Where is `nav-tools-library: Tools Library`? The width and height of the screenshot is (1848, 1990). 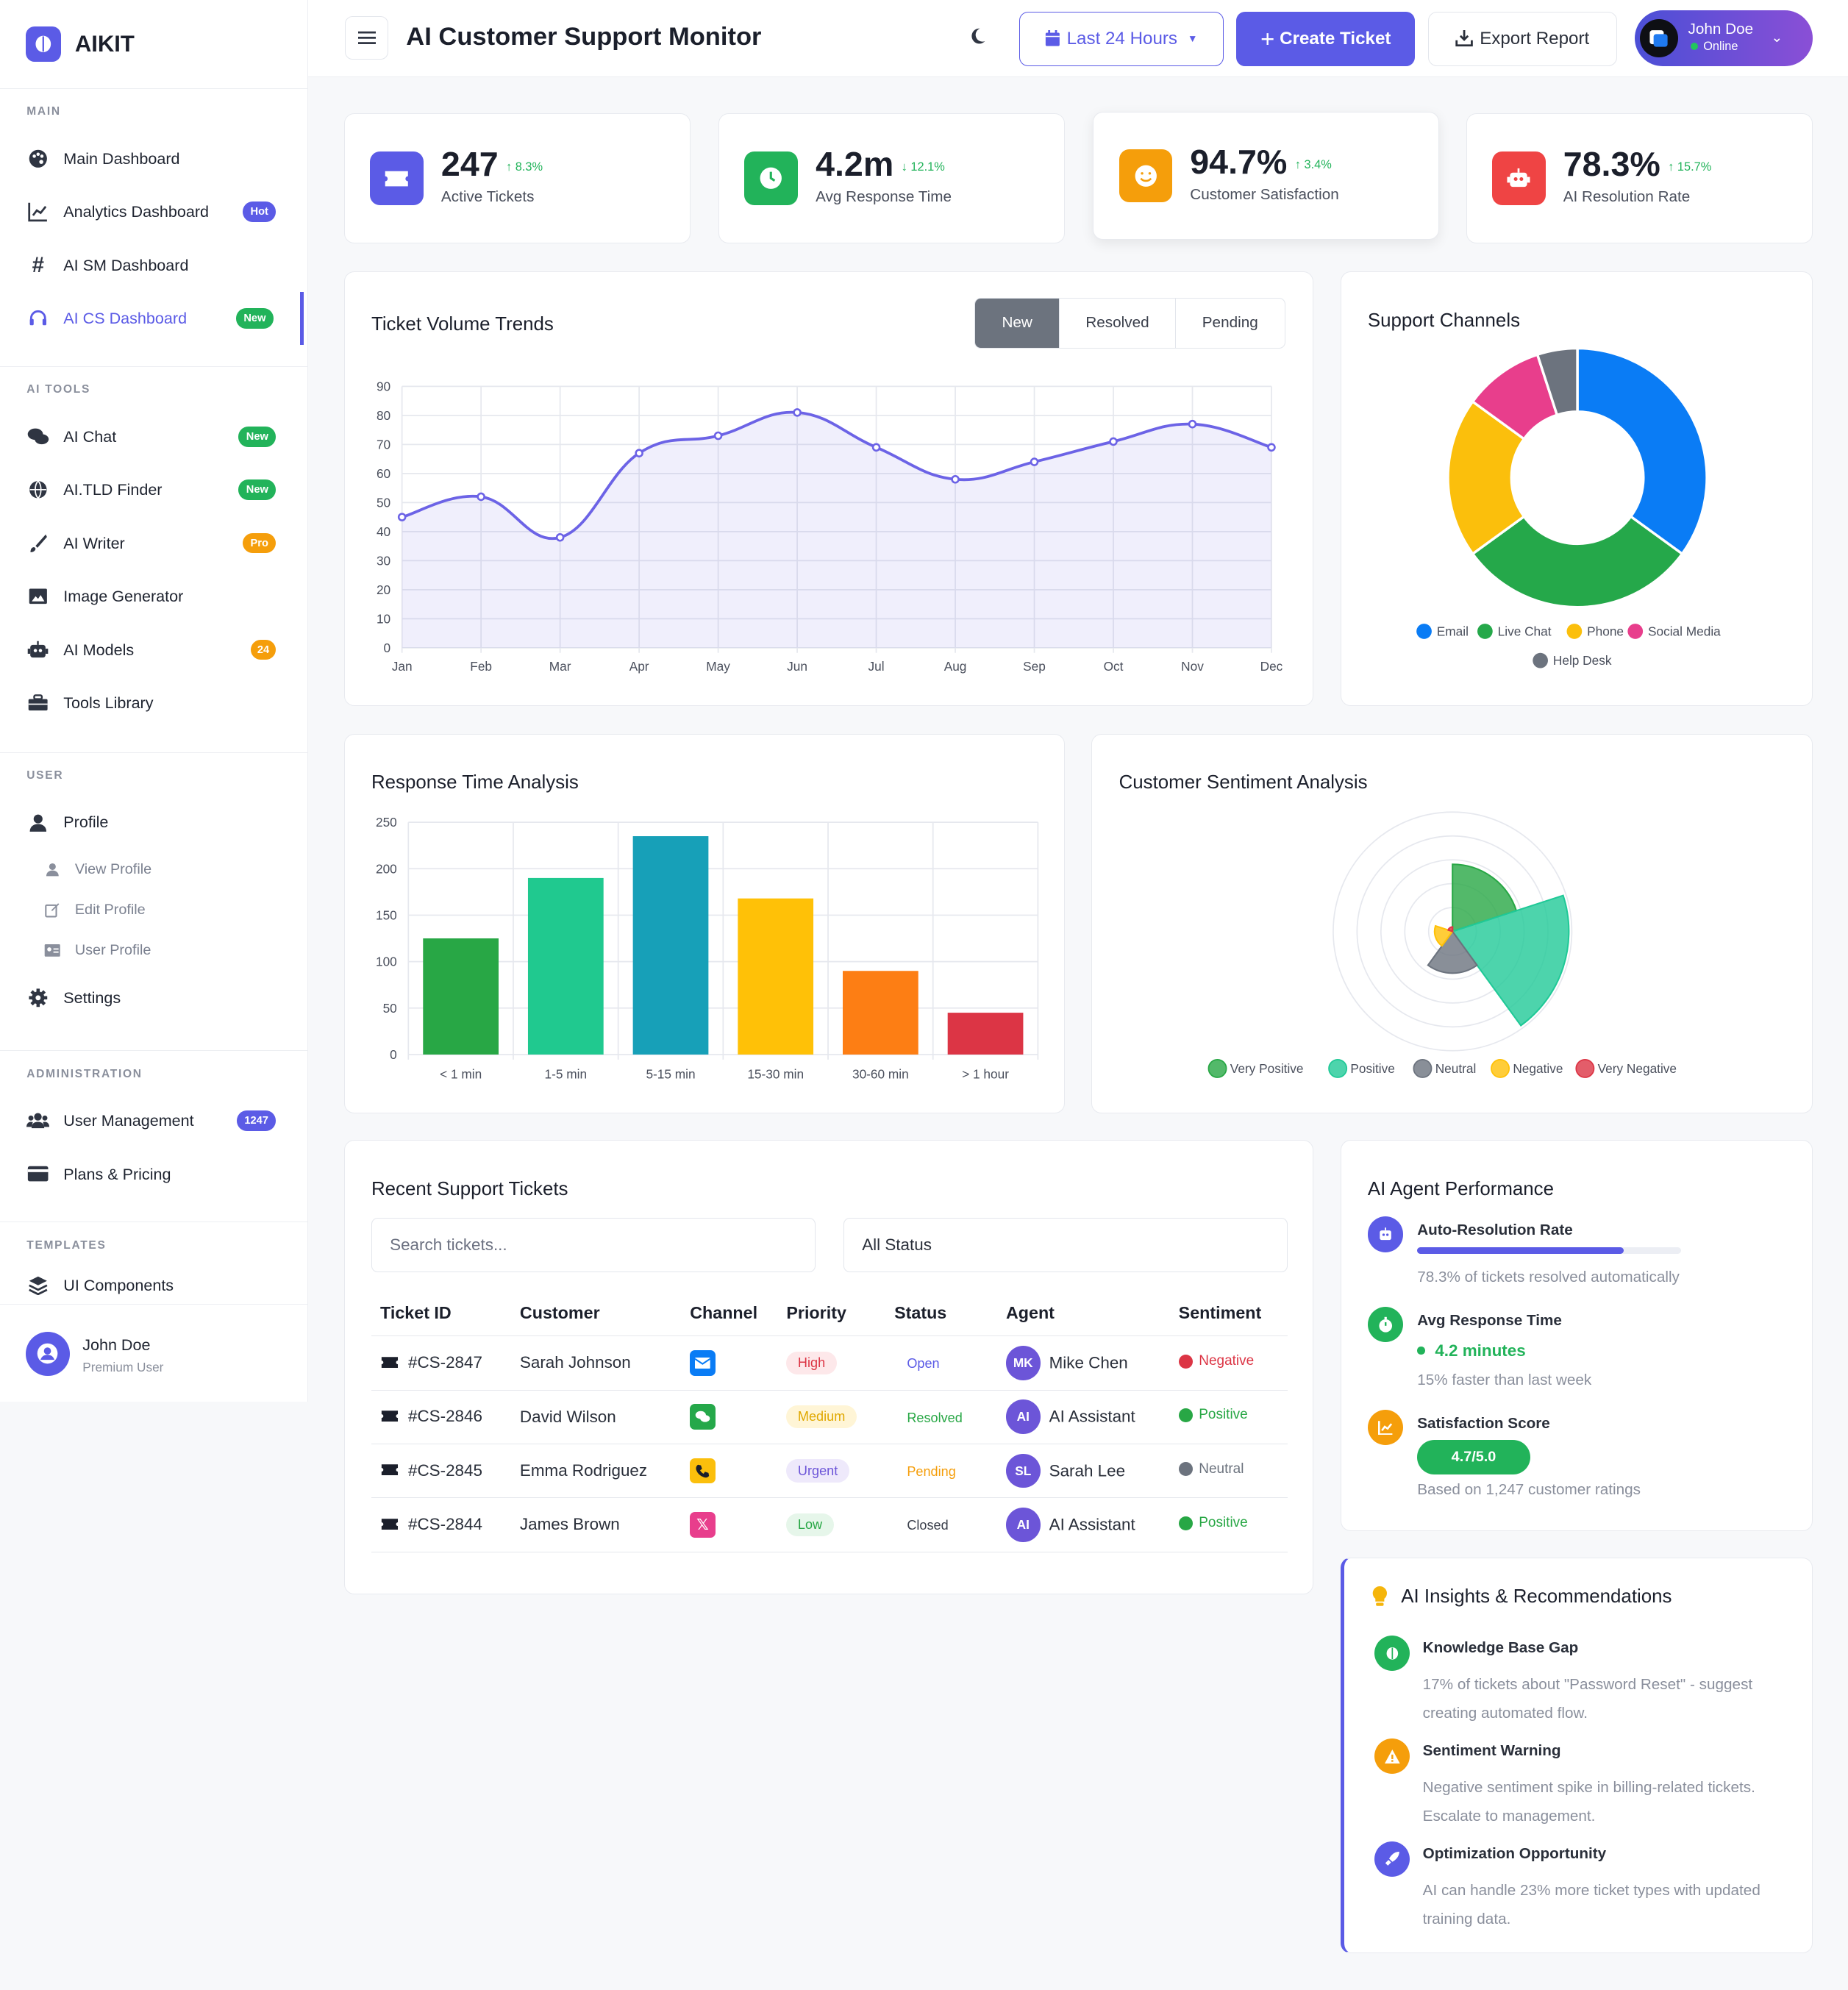 nav-tools-library: Tools Library is located at coordinates (153, 703).